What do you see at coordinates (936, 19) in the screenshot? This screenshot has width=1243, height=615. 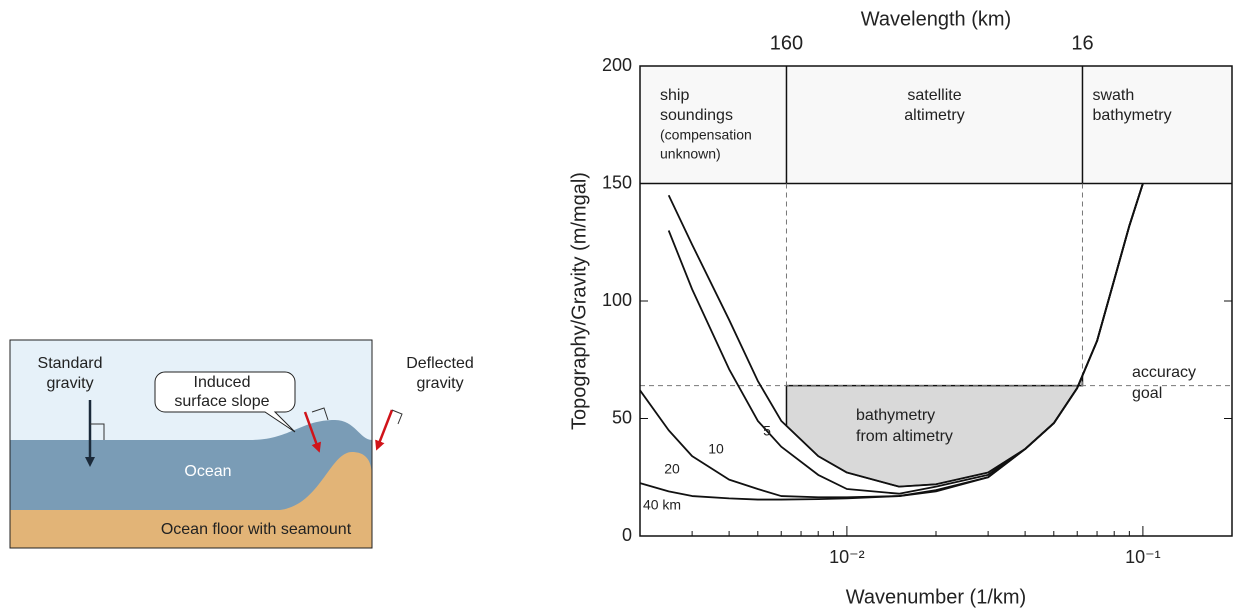 I see `top-axis-title: Wavelength (km)` at bounding box center [936, 19].